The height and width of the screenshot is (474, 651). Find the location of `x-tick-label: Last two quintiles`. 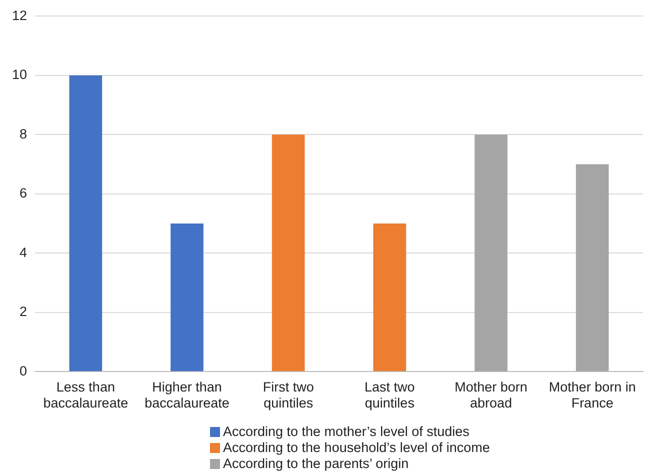

x-tick-label: Last two quintiles is located at coordinates (389, 395).